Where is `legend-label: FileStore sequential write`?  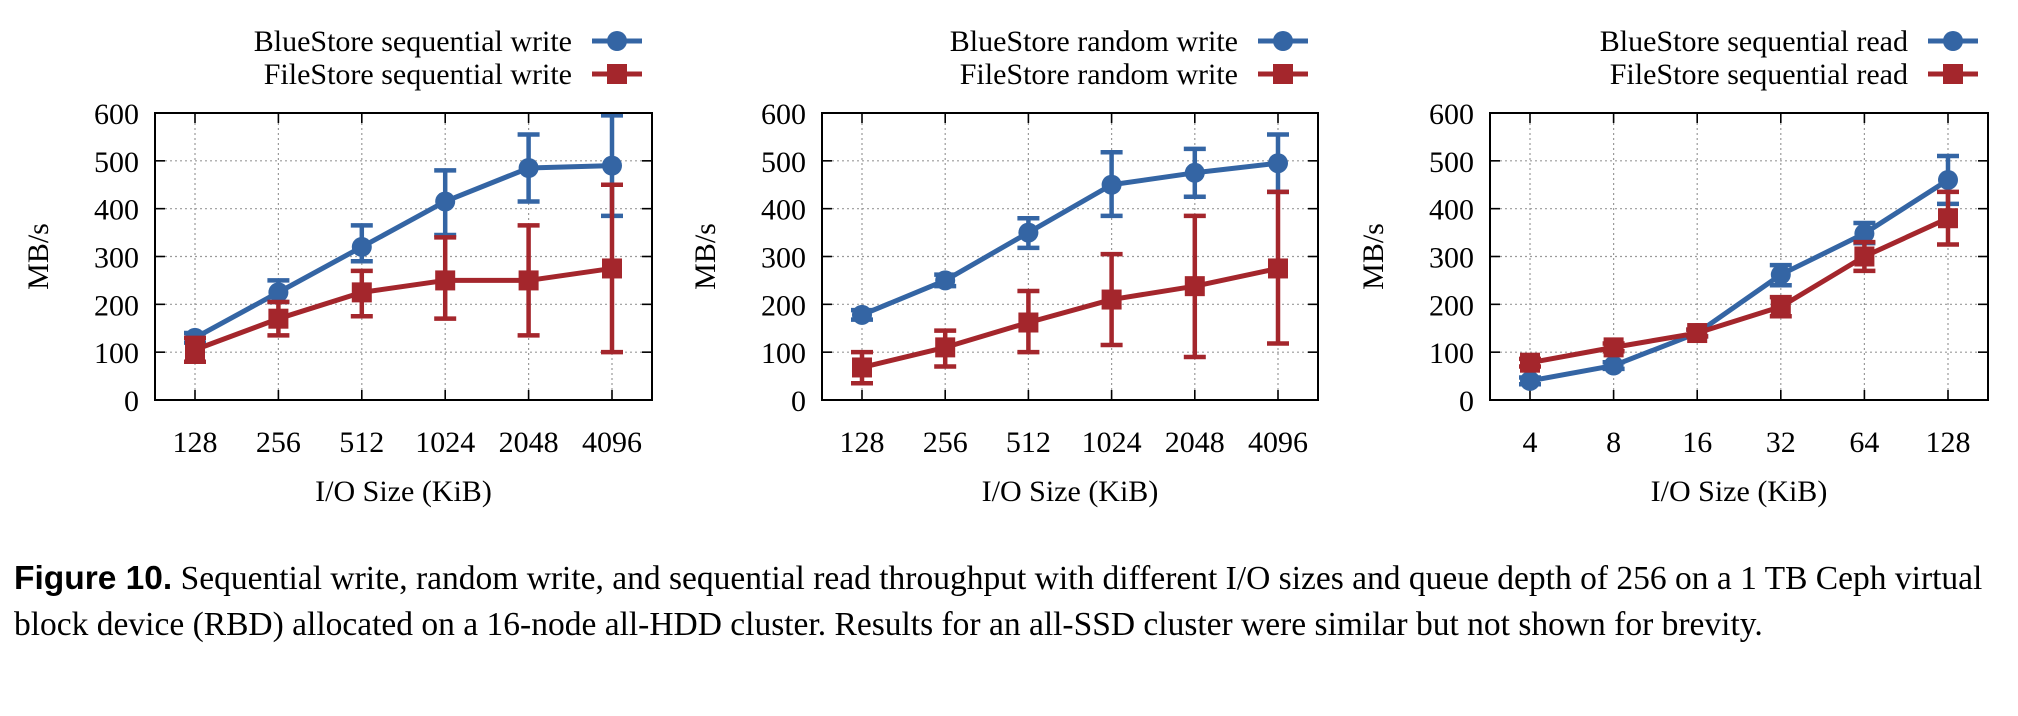 legend-label: FileStore sequential write is located at coordinates (418, 74).